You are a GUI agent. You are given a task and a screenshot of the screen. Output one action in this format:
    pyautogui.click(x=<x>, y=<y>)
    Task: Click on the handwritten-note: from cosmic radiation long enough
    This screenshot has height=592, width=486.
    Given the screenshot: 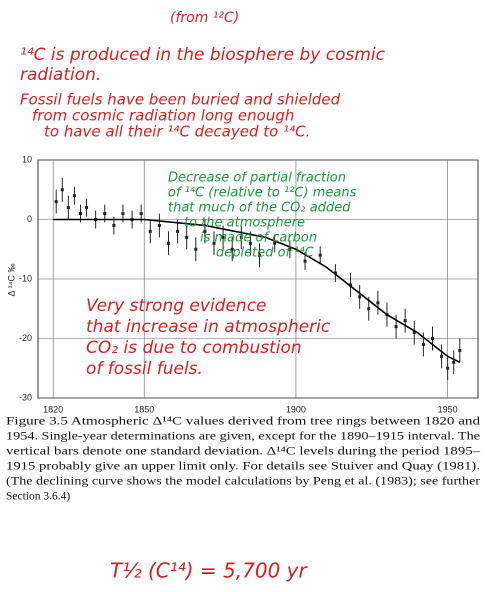 What is the action you would take?
    pyautogui.click(x=163, y=116)
    